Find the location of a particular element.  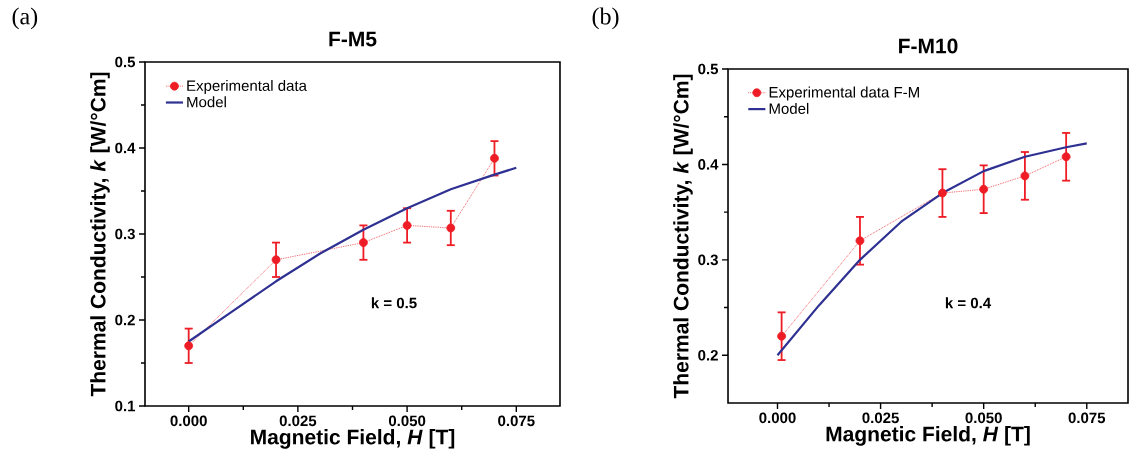

legend-label: Experimental data is located at coordinates (247, 86).